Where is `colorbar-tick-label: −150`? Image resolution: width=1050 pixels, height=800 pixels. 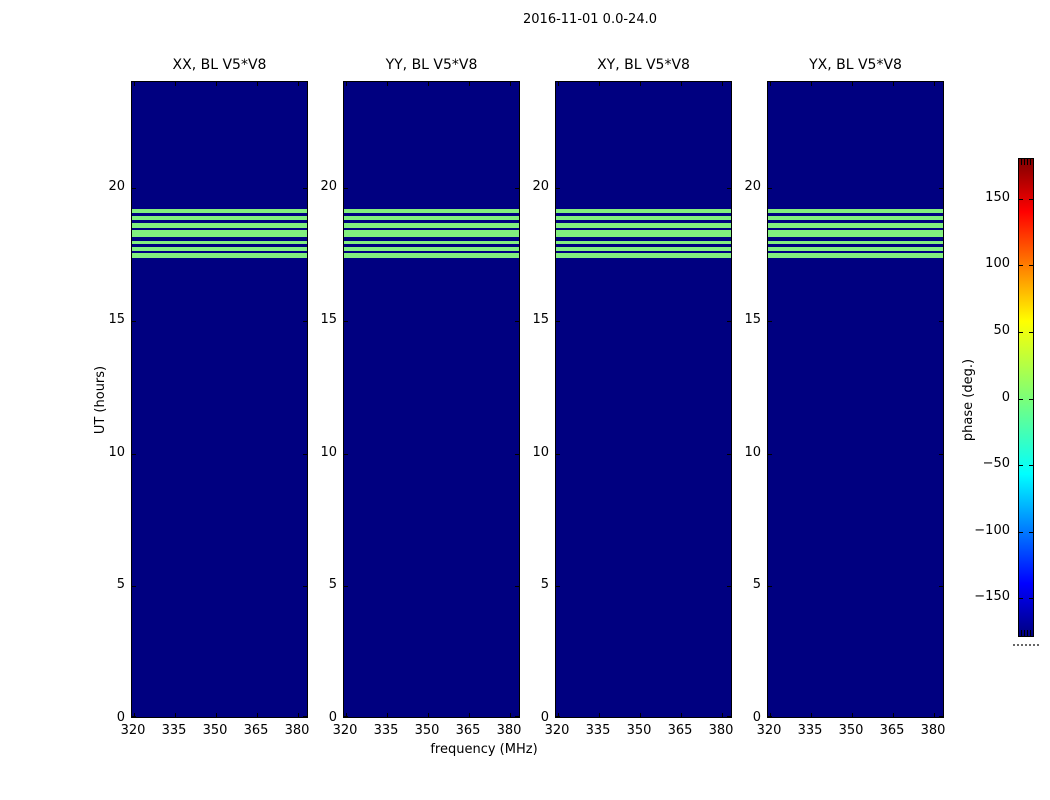 colorbar-tick-label: −150 is located at coordinates (992, 597).